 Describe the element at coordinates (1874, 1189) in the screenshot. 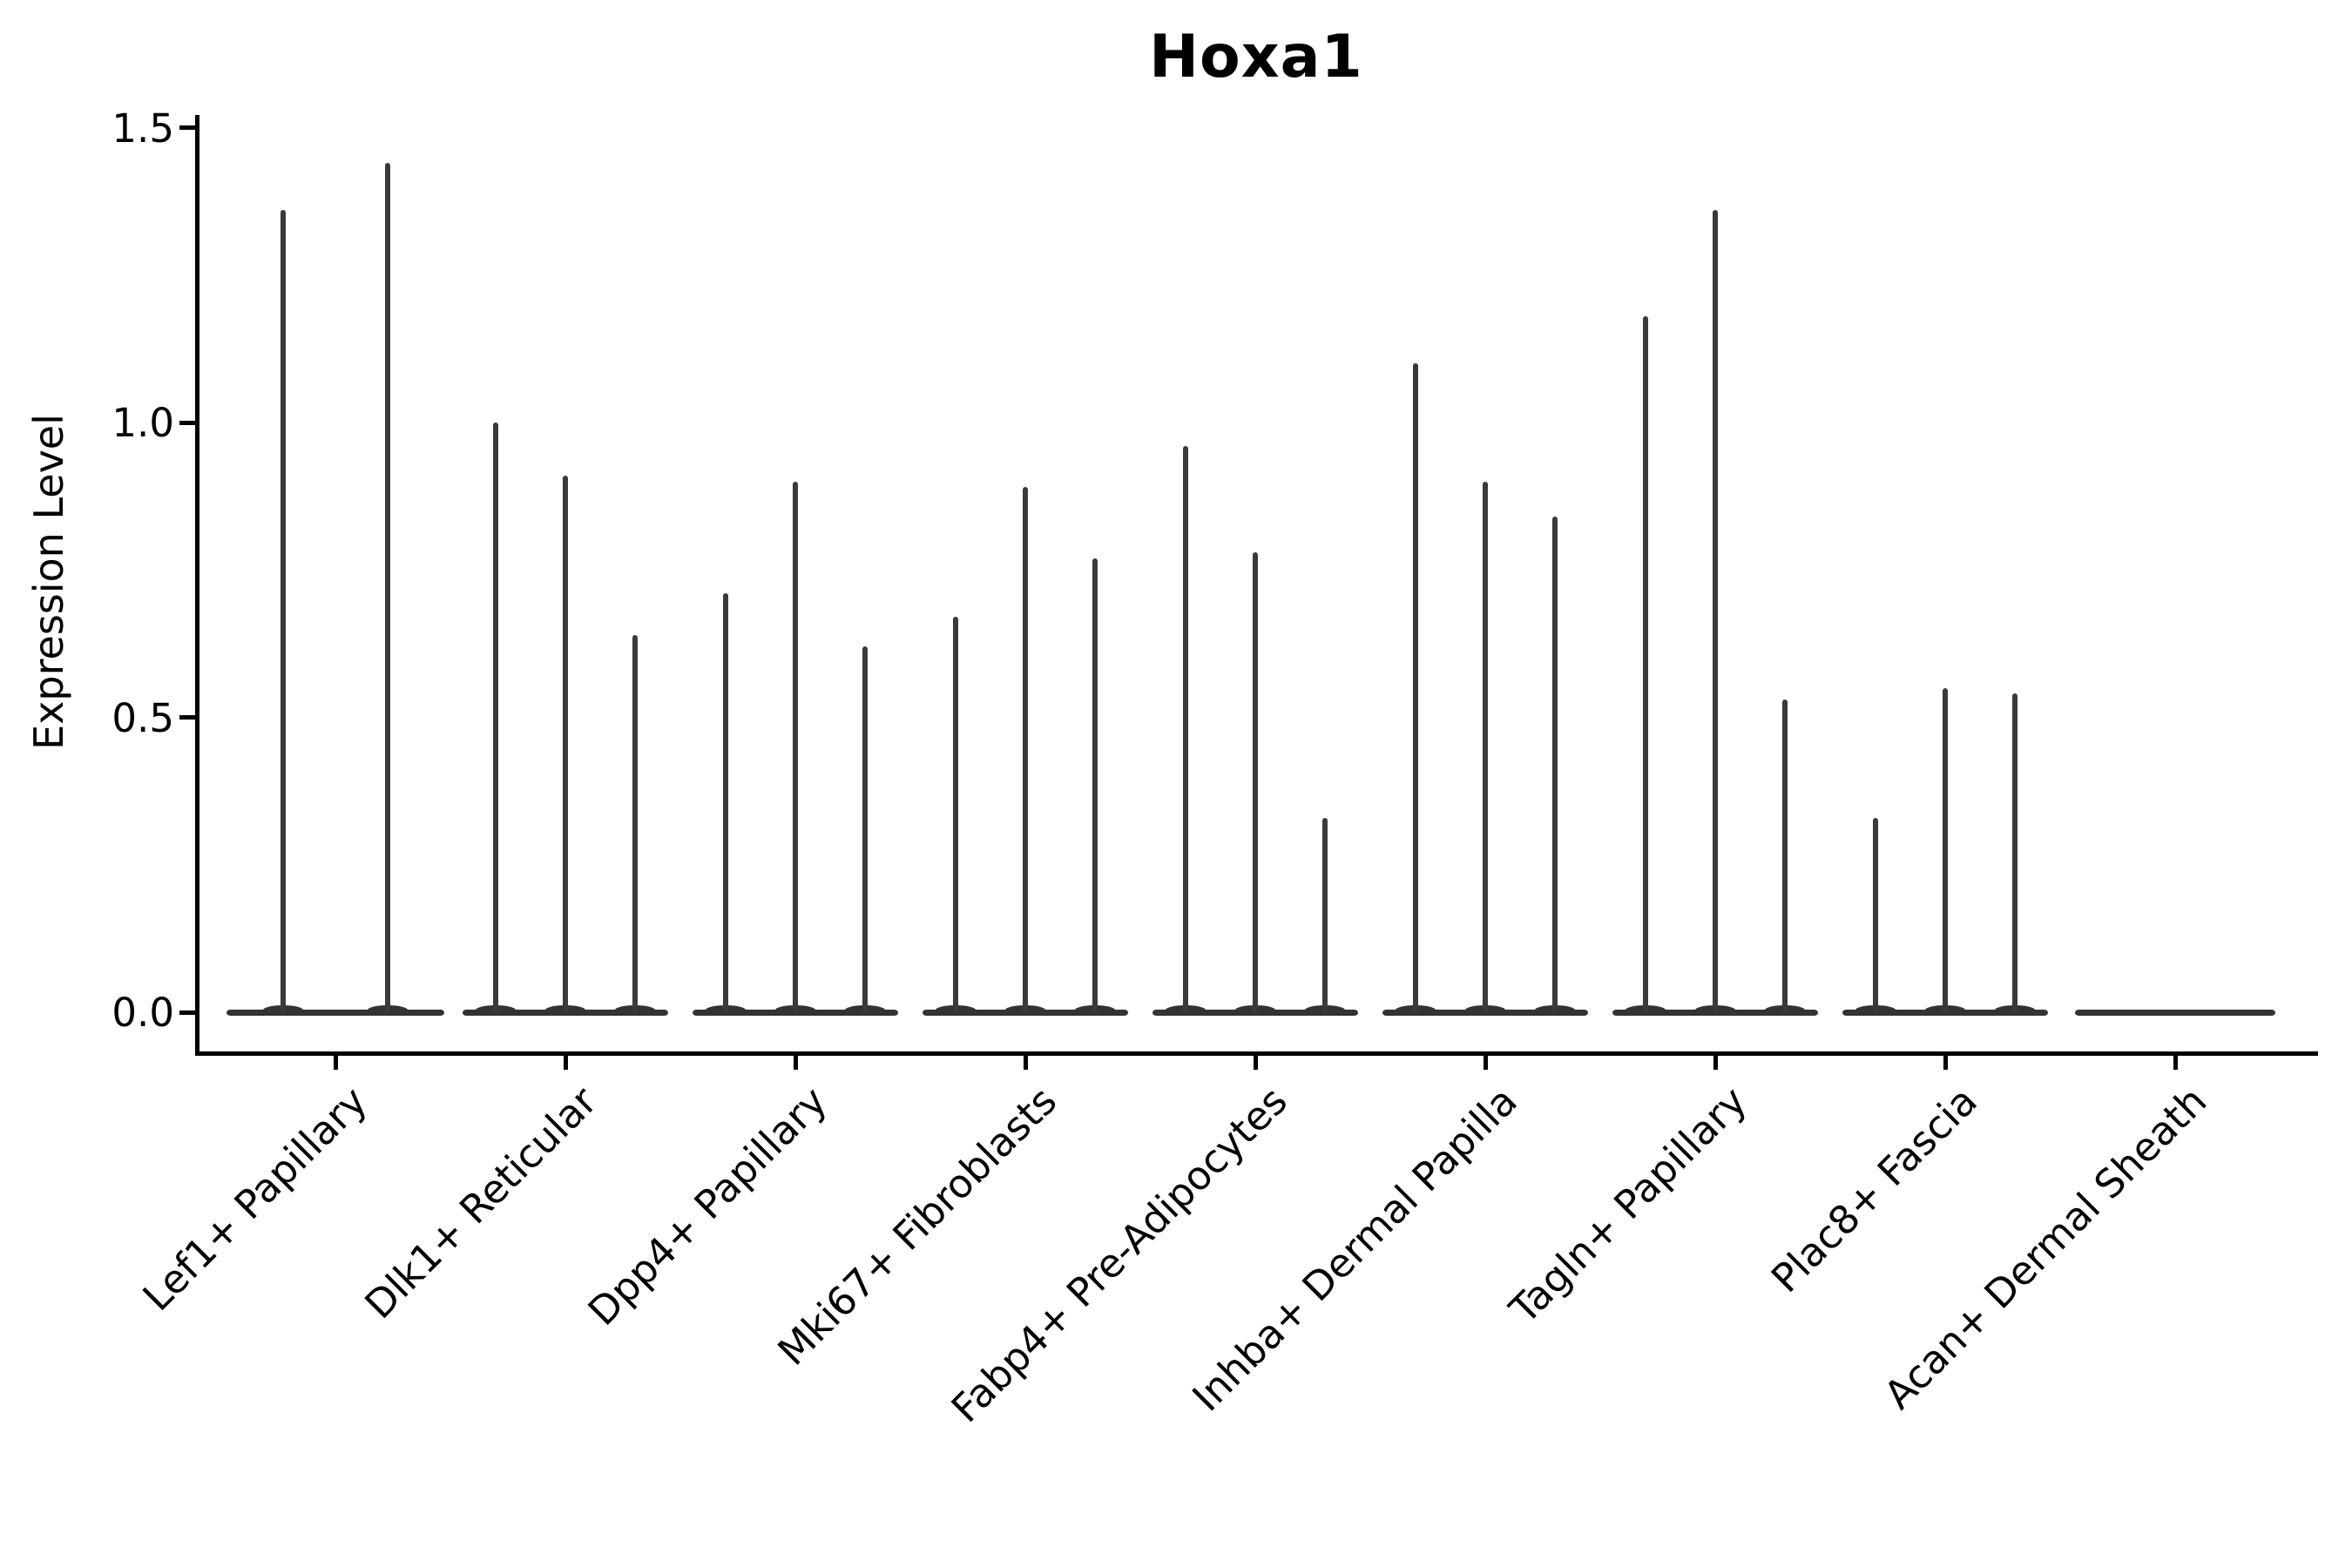

I see `x-tick-label: Plac8+ Fascia` at that location.